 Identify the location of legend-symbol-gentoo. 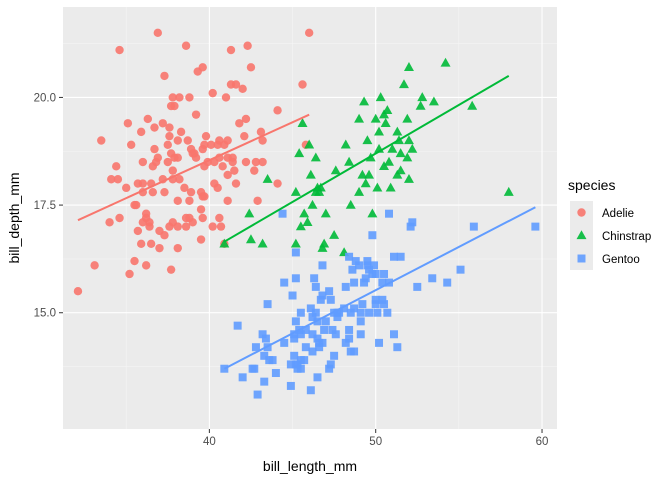
(581, 258).